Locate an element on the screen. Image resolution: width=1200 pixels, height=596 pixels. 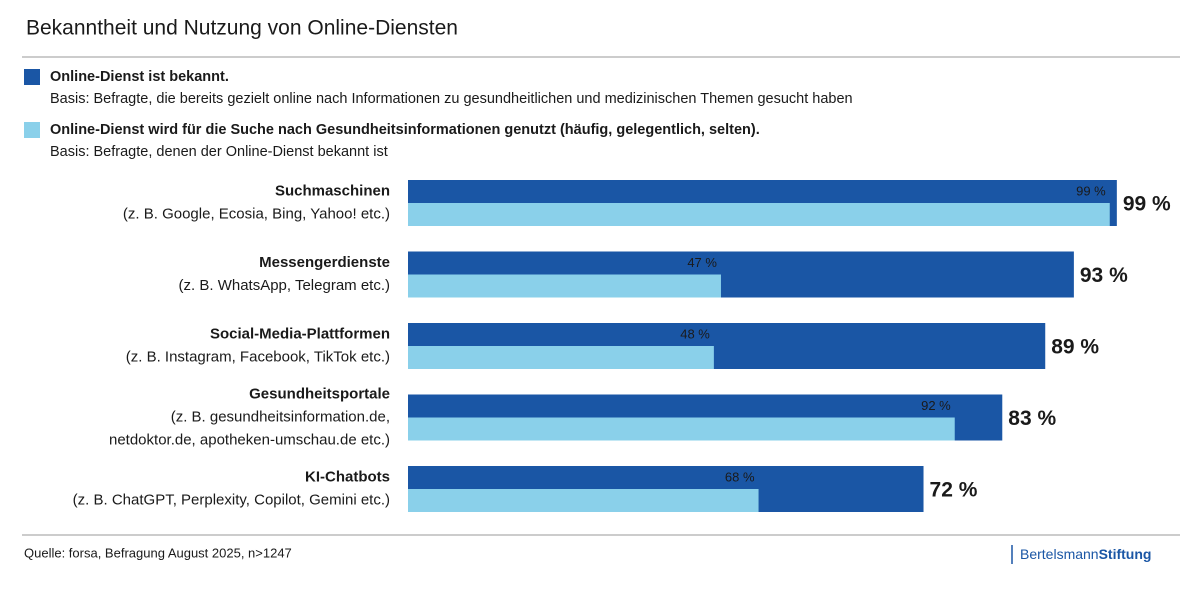
value-label: 89 % is located at coordinates (1075, 347).